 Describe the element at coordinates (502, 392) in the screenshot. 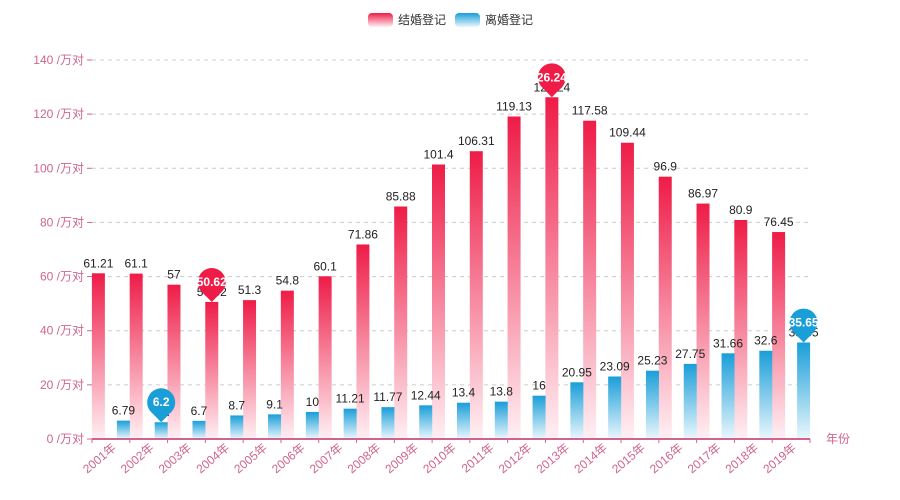

I see `value-label-divorce: 13.8` at that location.